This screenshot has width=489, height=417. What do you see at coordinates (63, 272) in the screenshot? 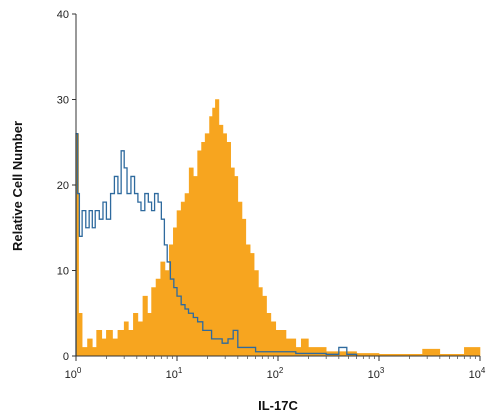
I see `y-tick-label: 10` at bounding box center [63, 272].